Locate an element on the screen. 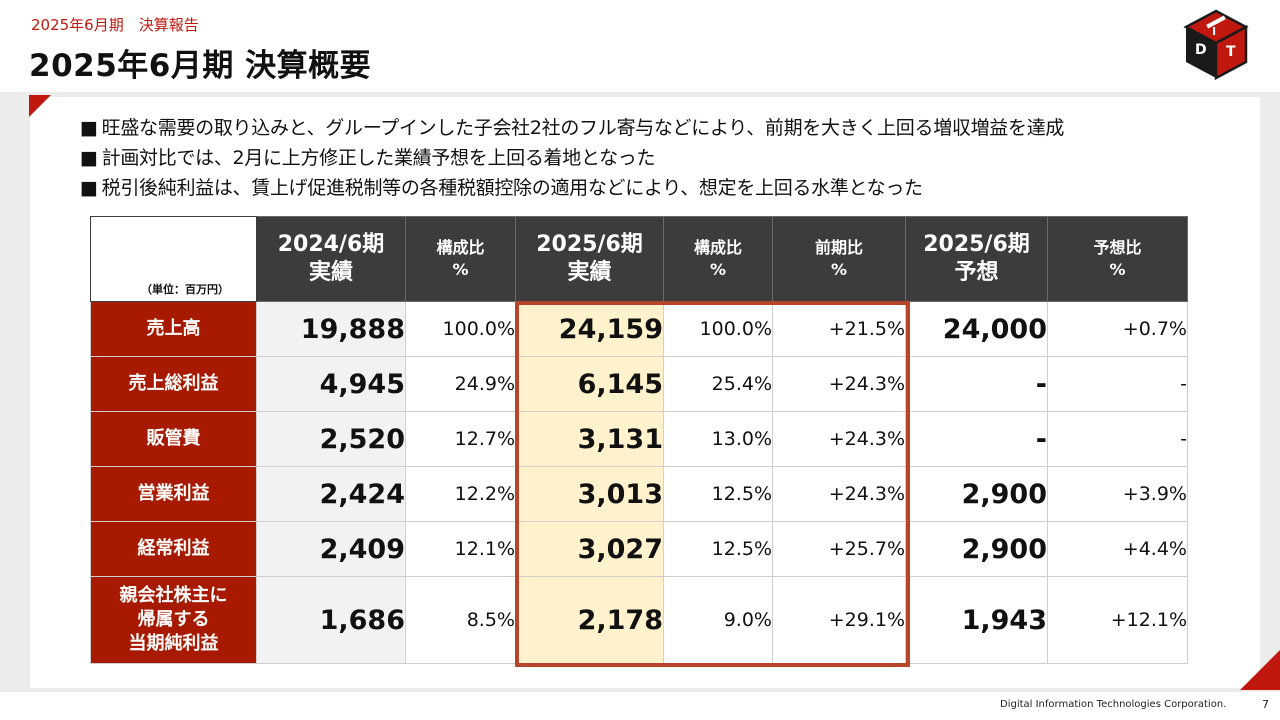 Image resolution: width=1280 pixels, height=720 pixels. prev-ratio: 12.7% is located at coordinates (460, 439).